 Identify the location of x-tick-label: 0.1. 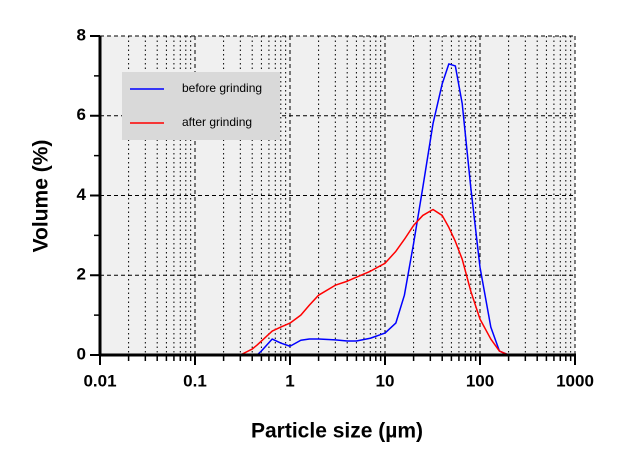
(195, 380).